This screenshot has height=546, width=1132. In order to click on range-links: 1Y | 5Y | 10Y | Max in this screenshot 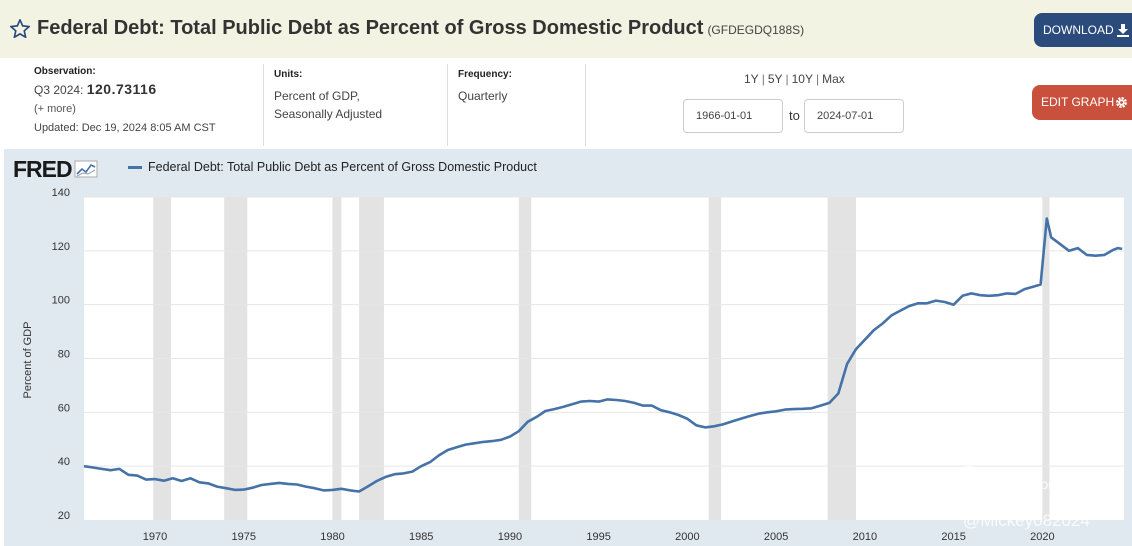, I will do `click(794, 79)`.